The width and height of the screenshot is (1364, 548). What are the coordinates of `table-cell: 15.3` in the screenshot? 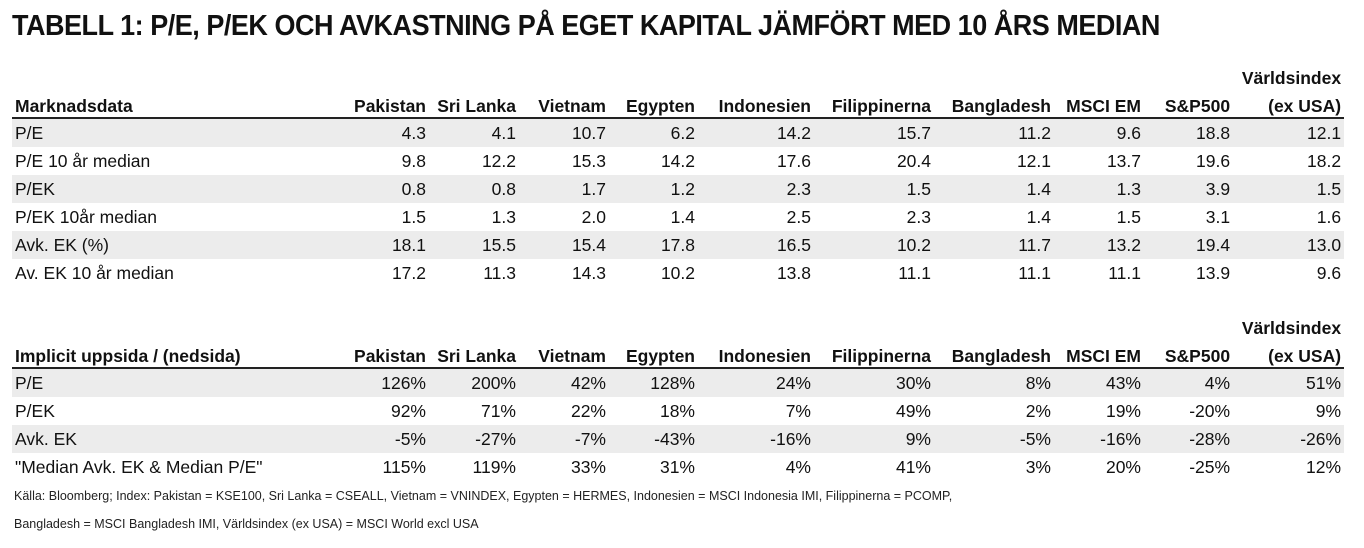 It's located at (588, 160).